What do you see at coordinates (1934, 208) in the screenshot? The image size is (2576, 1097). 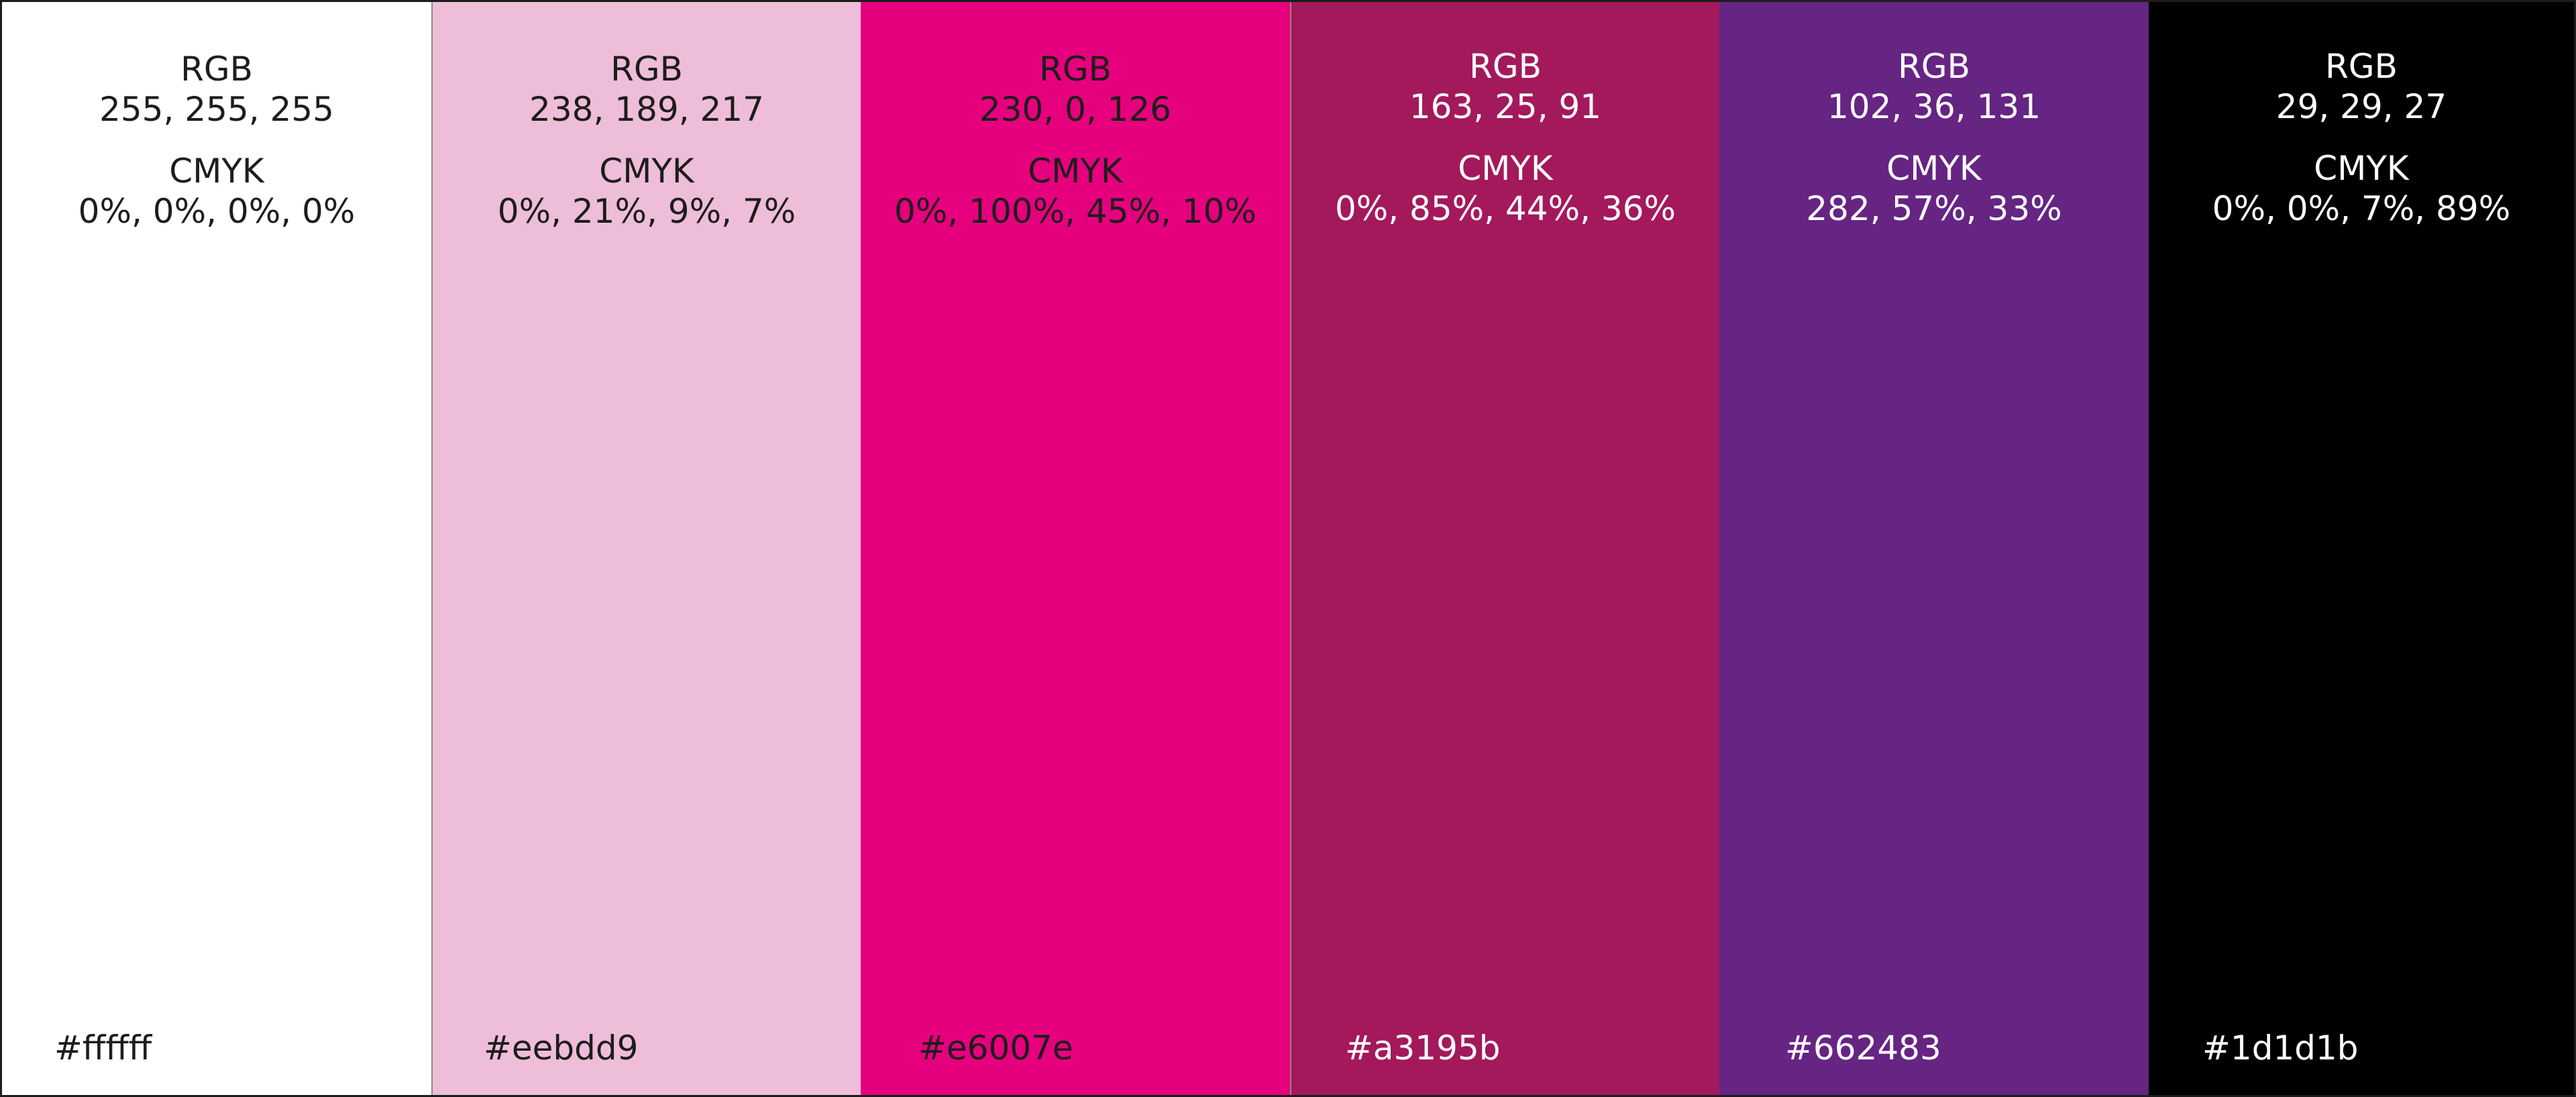 I see `cmyk-value: 282, 57%, 33%` at bounding box center [1934, 208].